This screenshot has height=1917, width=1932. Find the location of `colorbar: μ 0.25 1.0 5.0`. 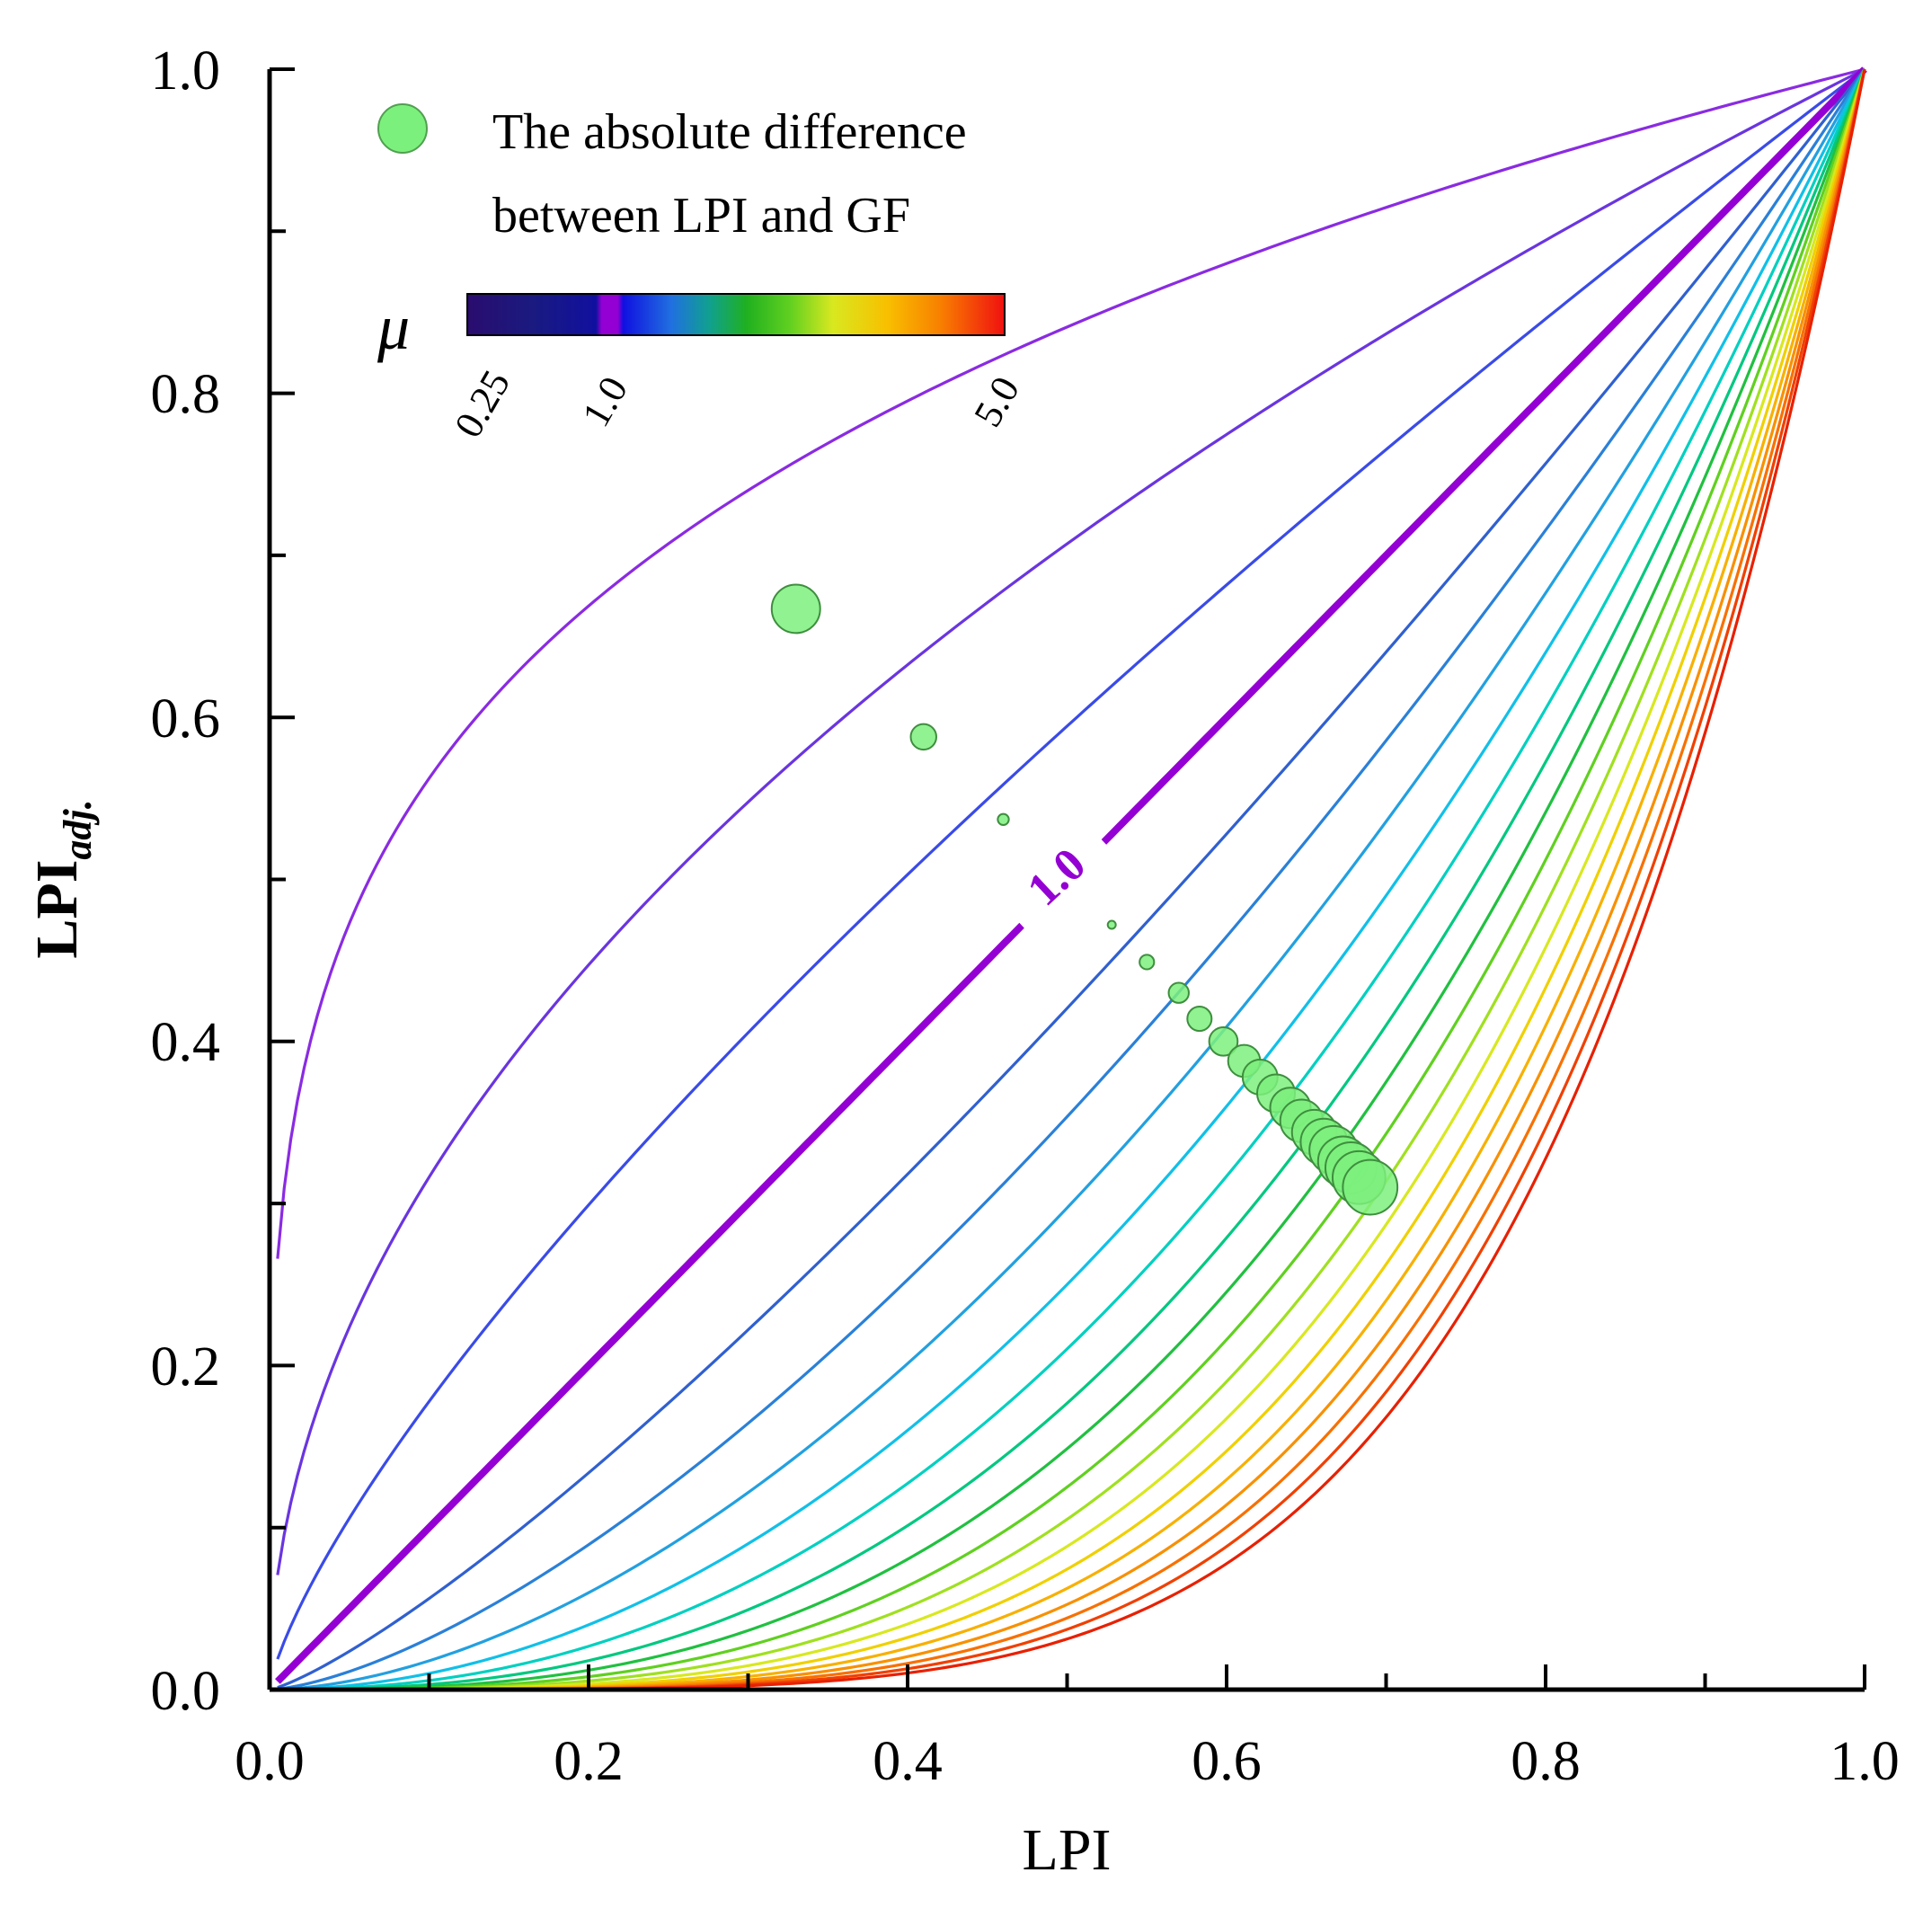

colorbar: μ 0.25 1.0 5.0 is located at coordinates (702, 368).